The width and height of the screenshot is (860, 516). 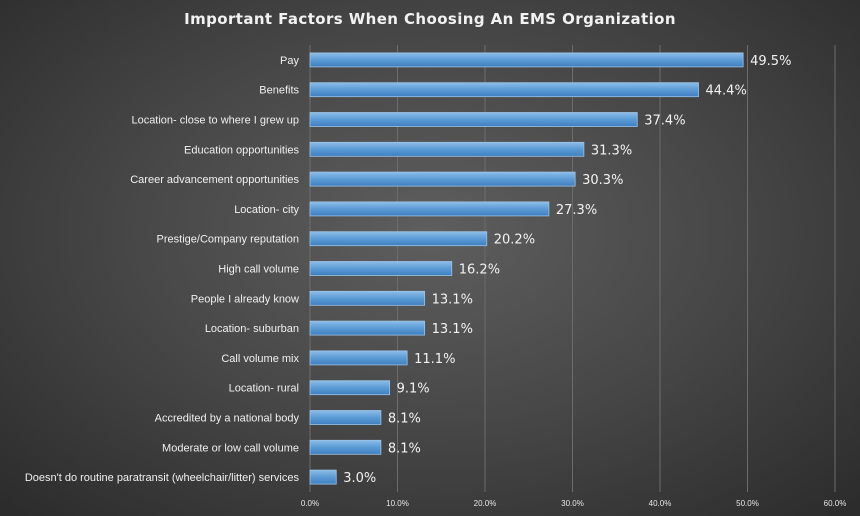 I want to click on x-tick-label: 50.0%, so click(x=747, y=503).